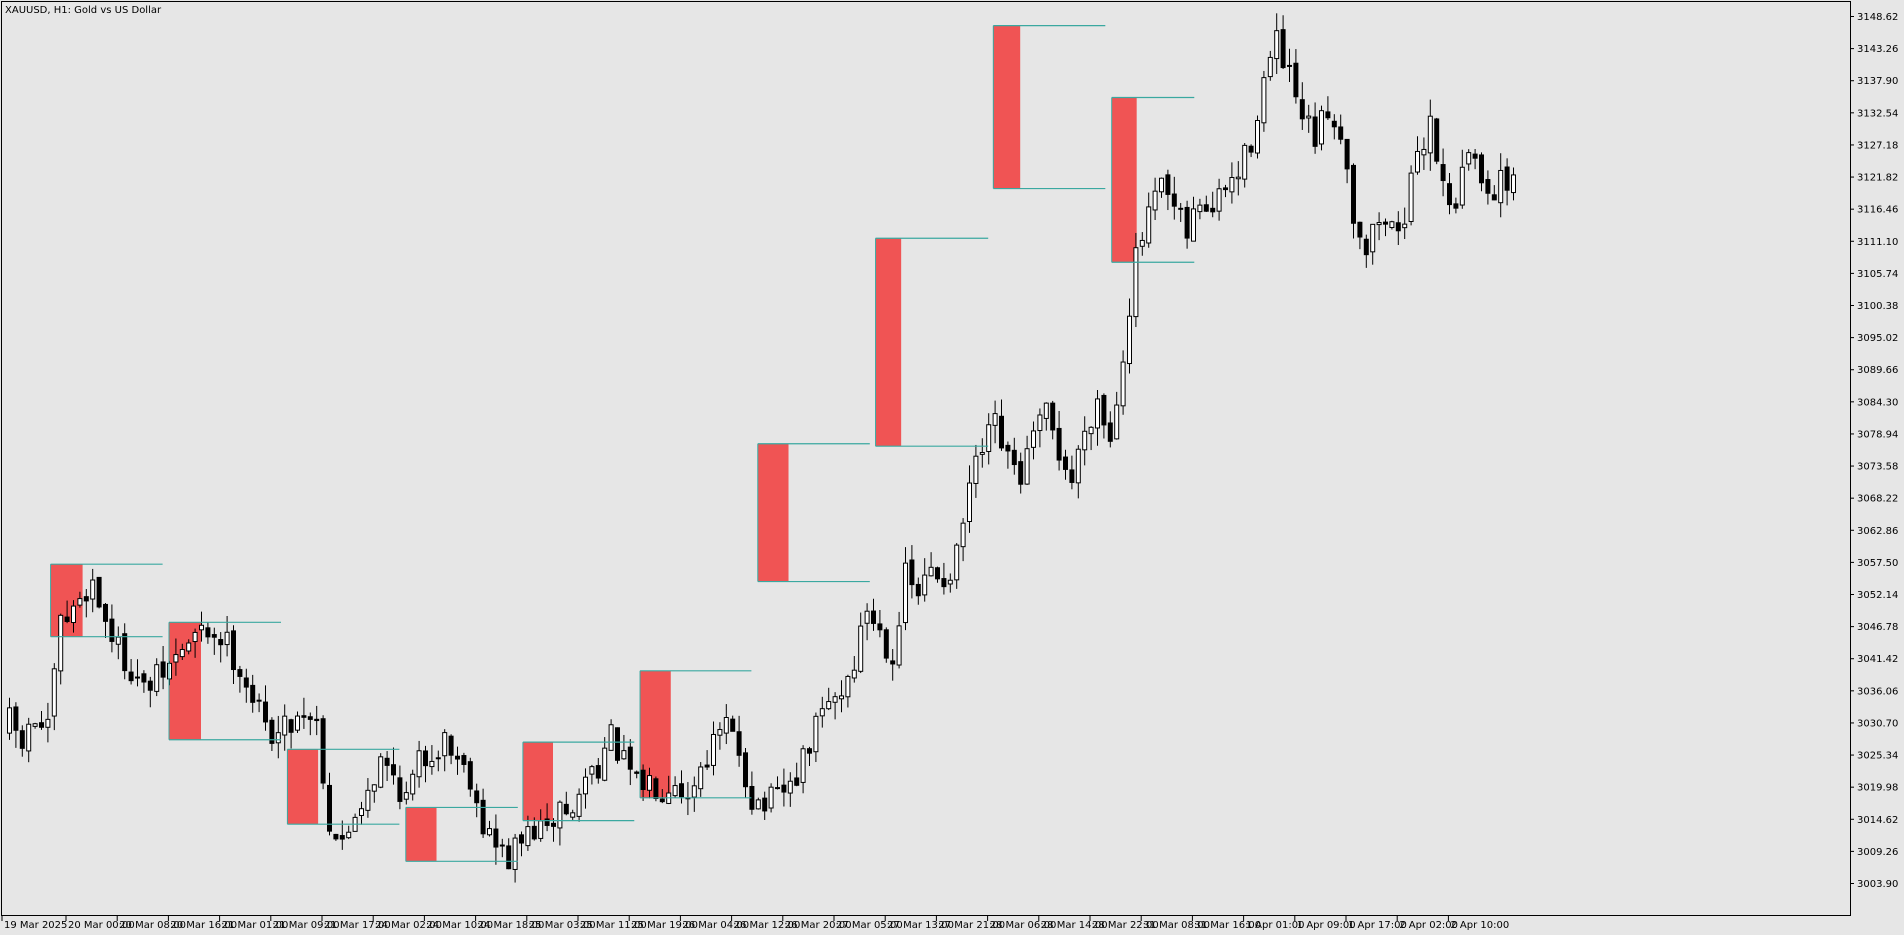 This screenshot has width=1904, height=935. I want to click on y-tick-label: 3052.14, so click(1877, 595).